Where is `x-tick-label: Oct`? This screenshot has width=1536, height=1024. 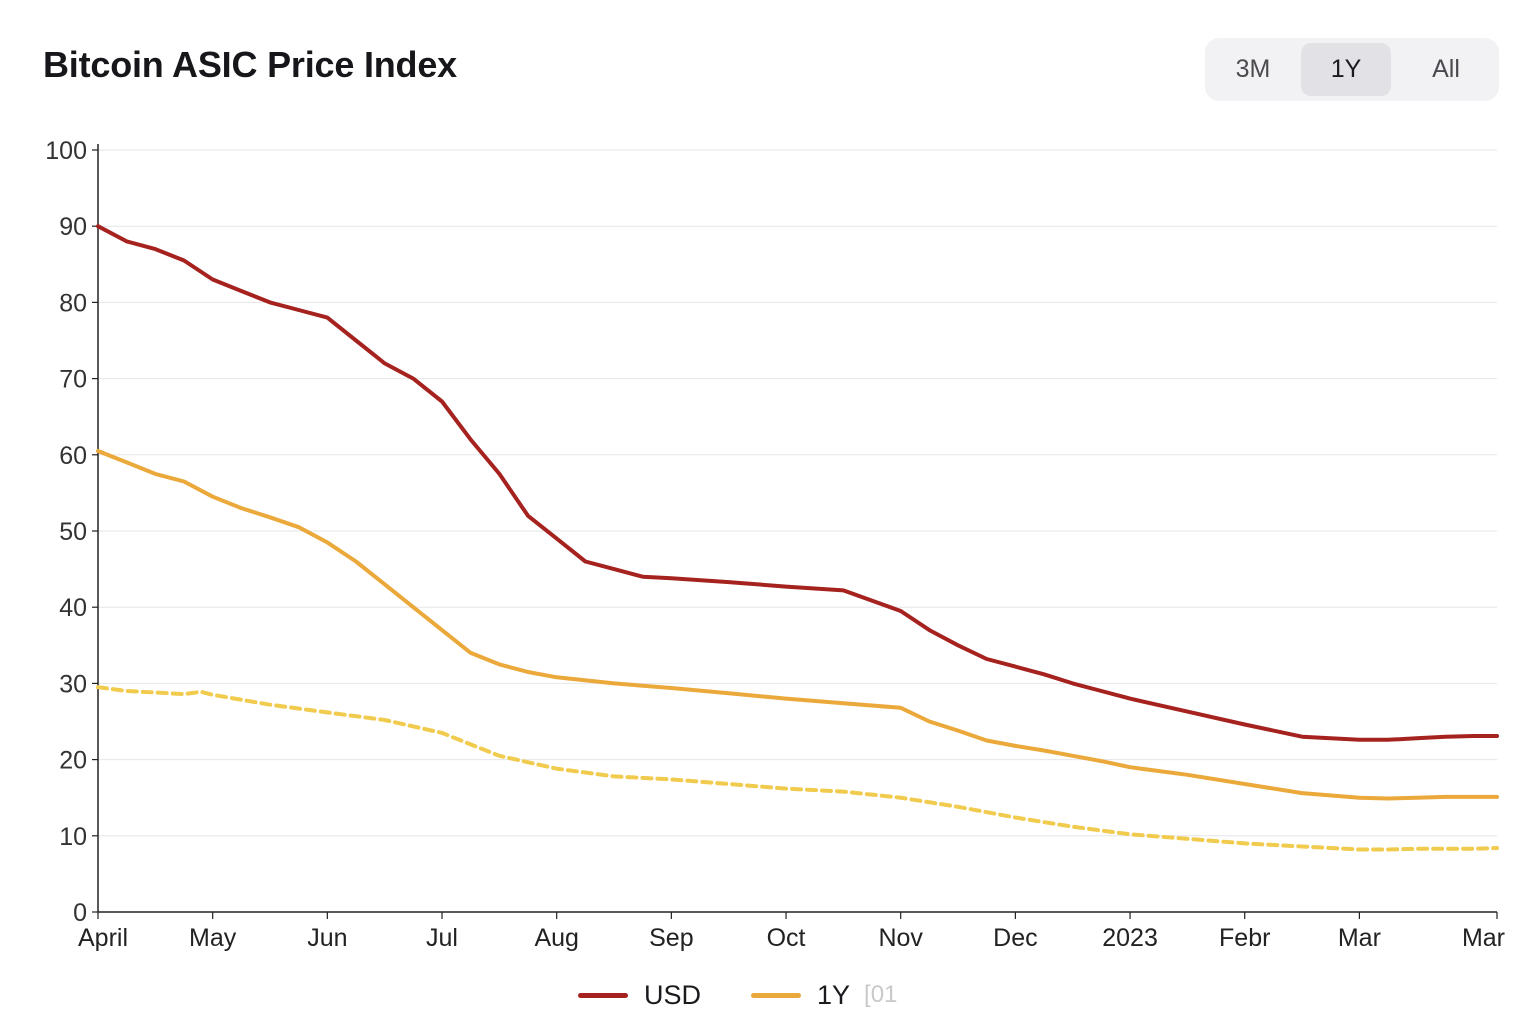 x-tick-label: Oct is located at coordinates (786, 938).